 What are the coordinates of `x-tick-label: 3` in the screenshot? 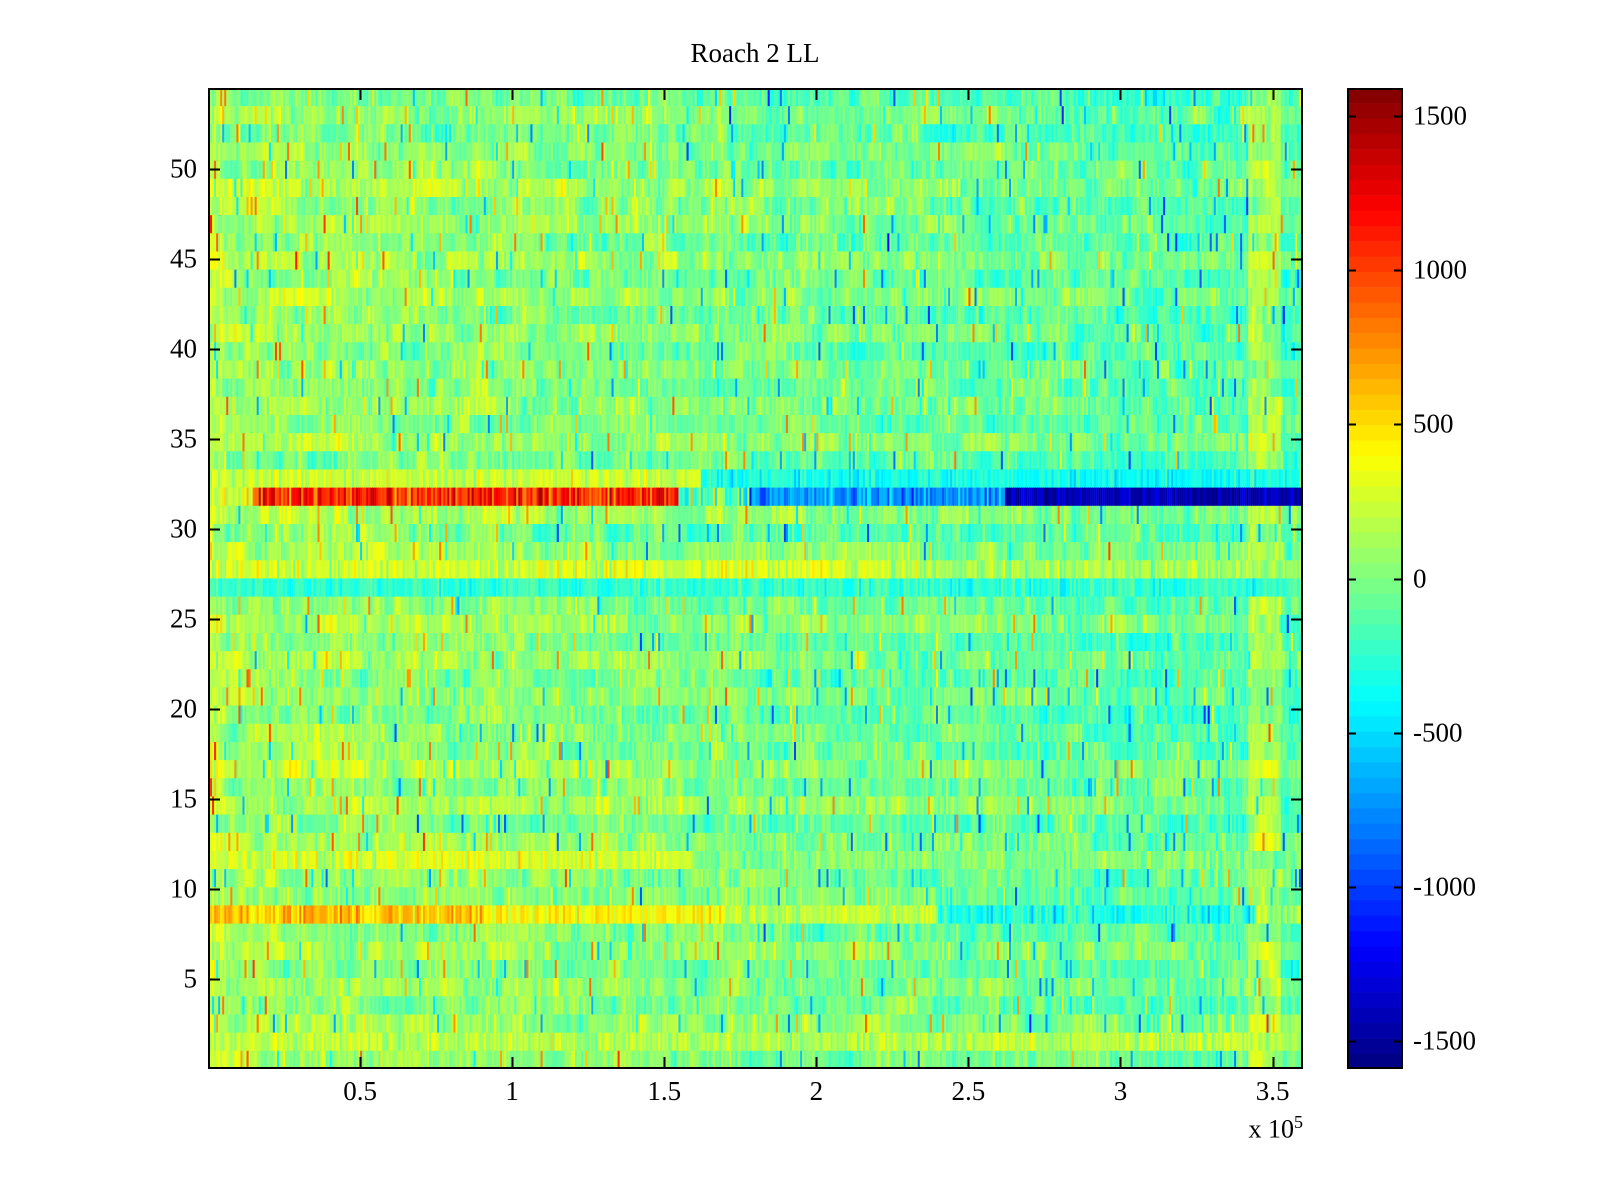 It's located at (1120, 1091).